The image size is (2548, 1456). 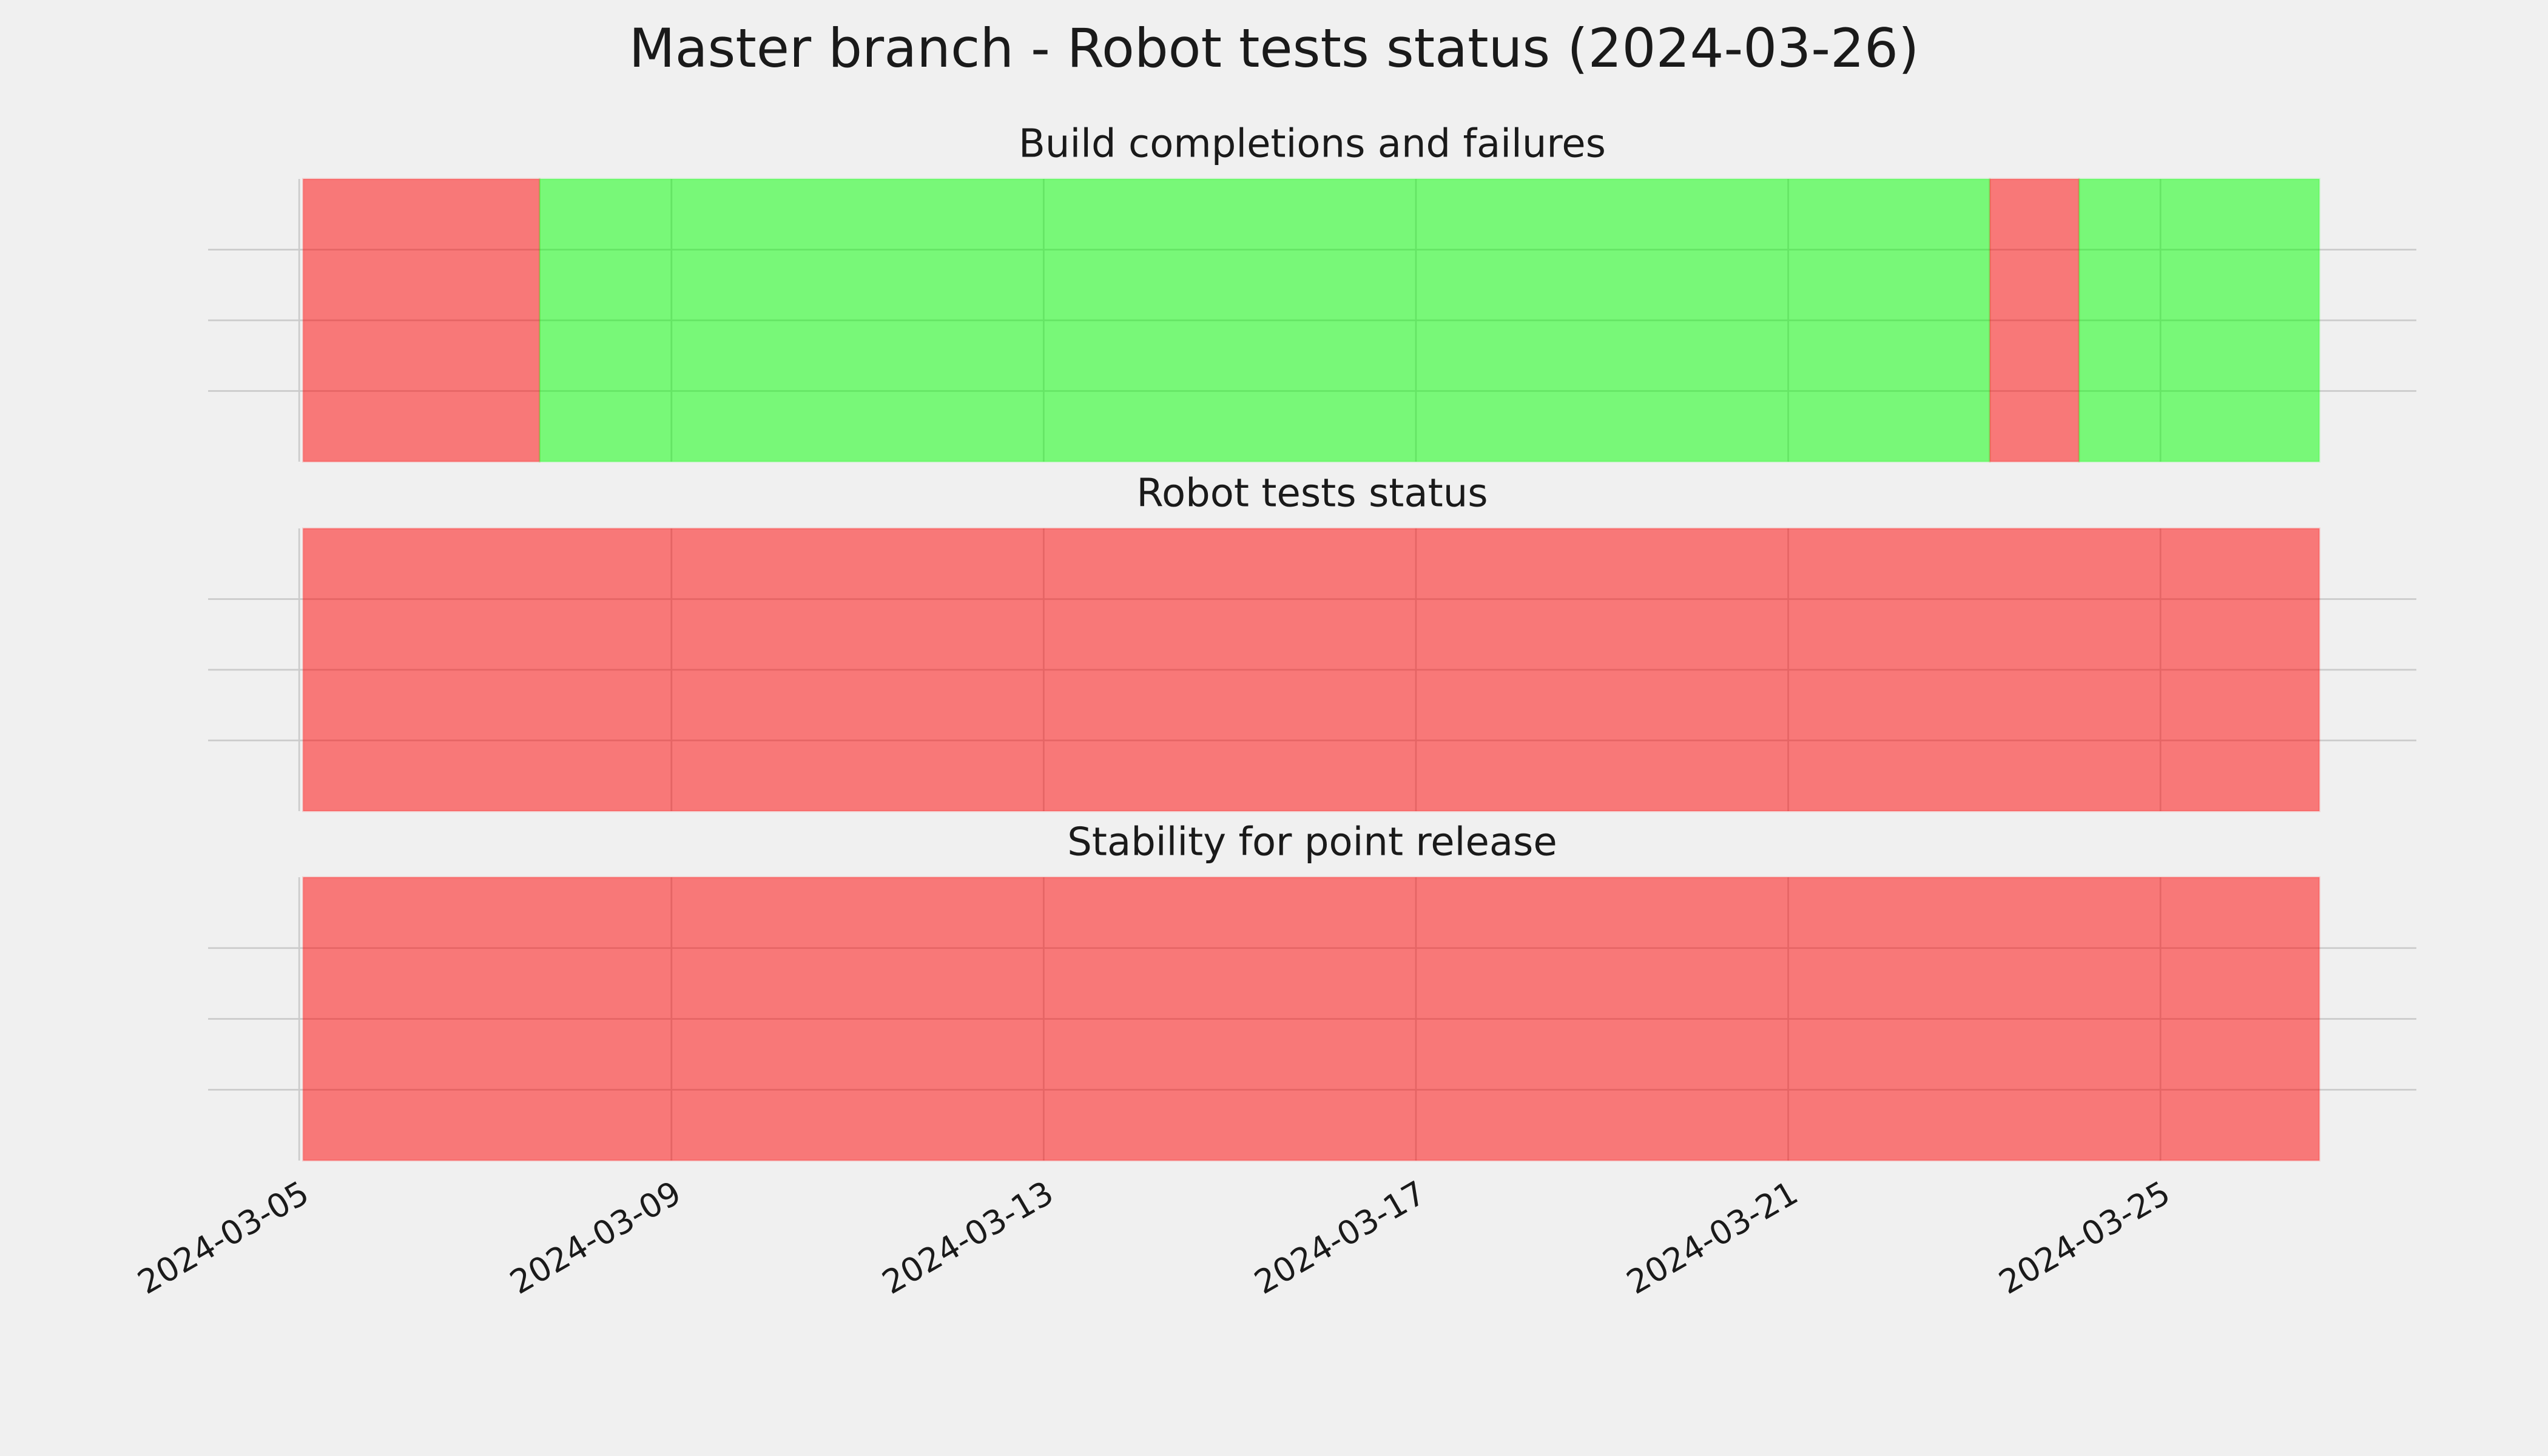 I want to click on panel-title: Build completions and failures, so click(x=1312, y=144).